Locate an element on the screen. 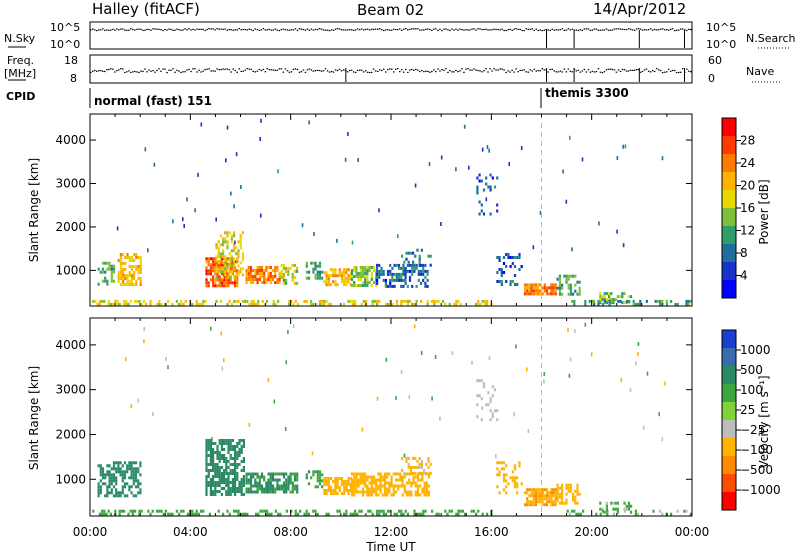 The width and height of the screenshot is (800, 554). colorbar-cell is located at coordinates (729, 127).